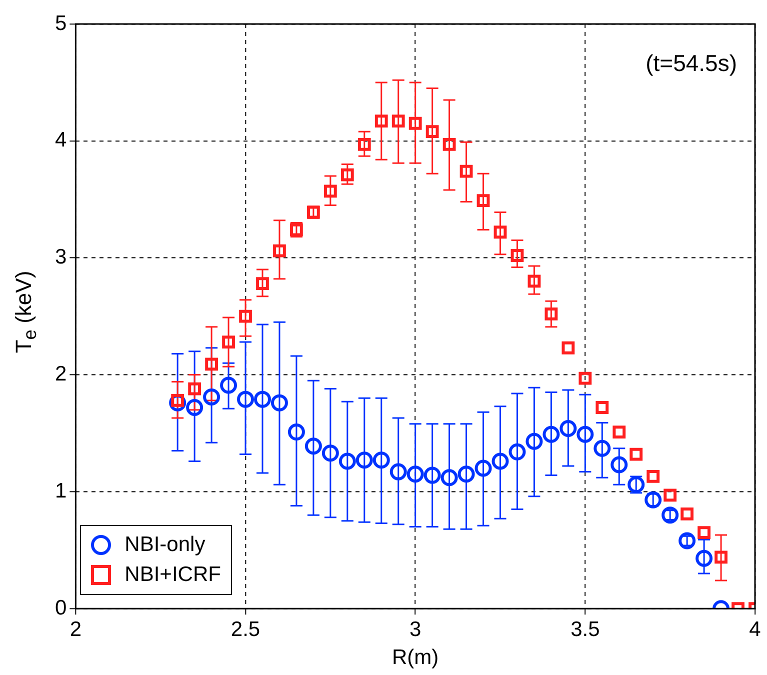  What do you see at coordinates (60, 257) in the screenshot?
I see `y-tick-label: 3` at bounding box center [60, 257].